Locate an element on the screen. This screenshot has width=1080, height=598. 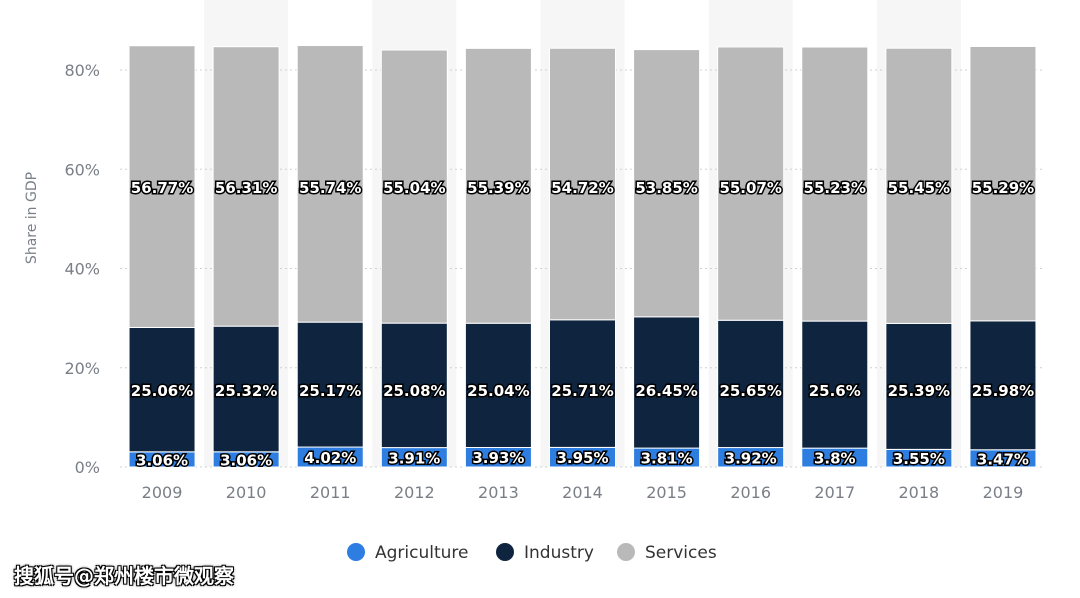
data-label-services: 55.07% is located at coordinates (750, 188).